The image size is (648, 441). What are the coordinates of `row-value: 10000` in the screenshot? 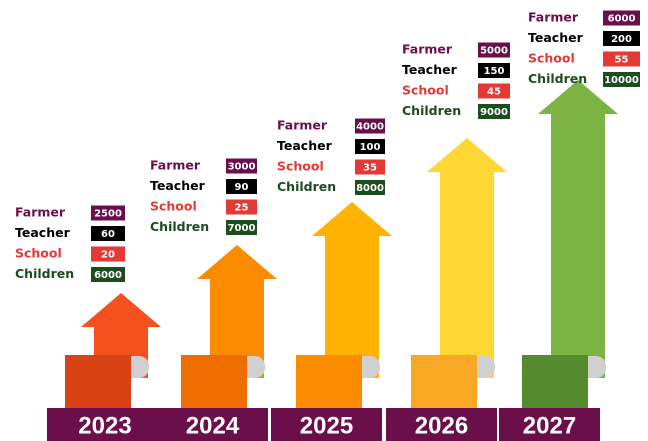 It's located at (621, 80).